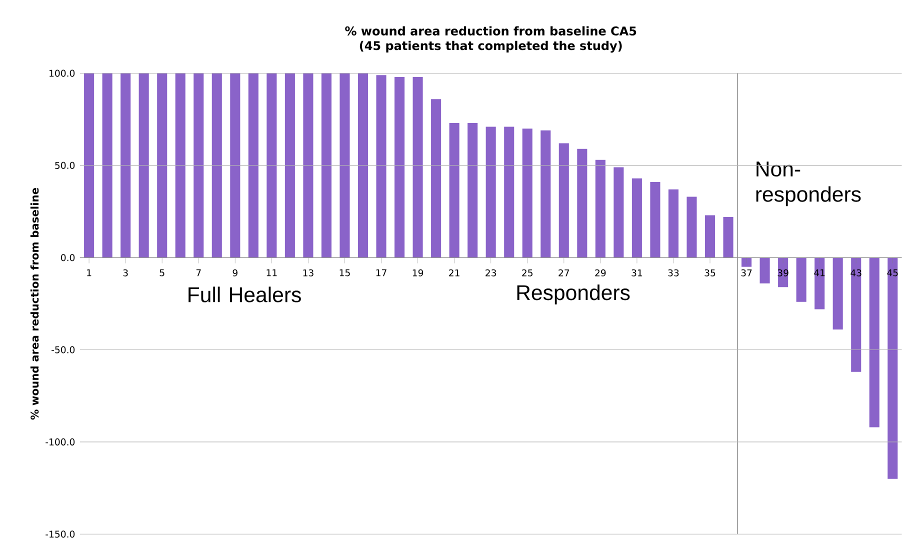 This screenshot has height=542, width=903. Describe the element at coordinates (600, 272) in the screenshot. I see `x-tick-label: 29` at that location.